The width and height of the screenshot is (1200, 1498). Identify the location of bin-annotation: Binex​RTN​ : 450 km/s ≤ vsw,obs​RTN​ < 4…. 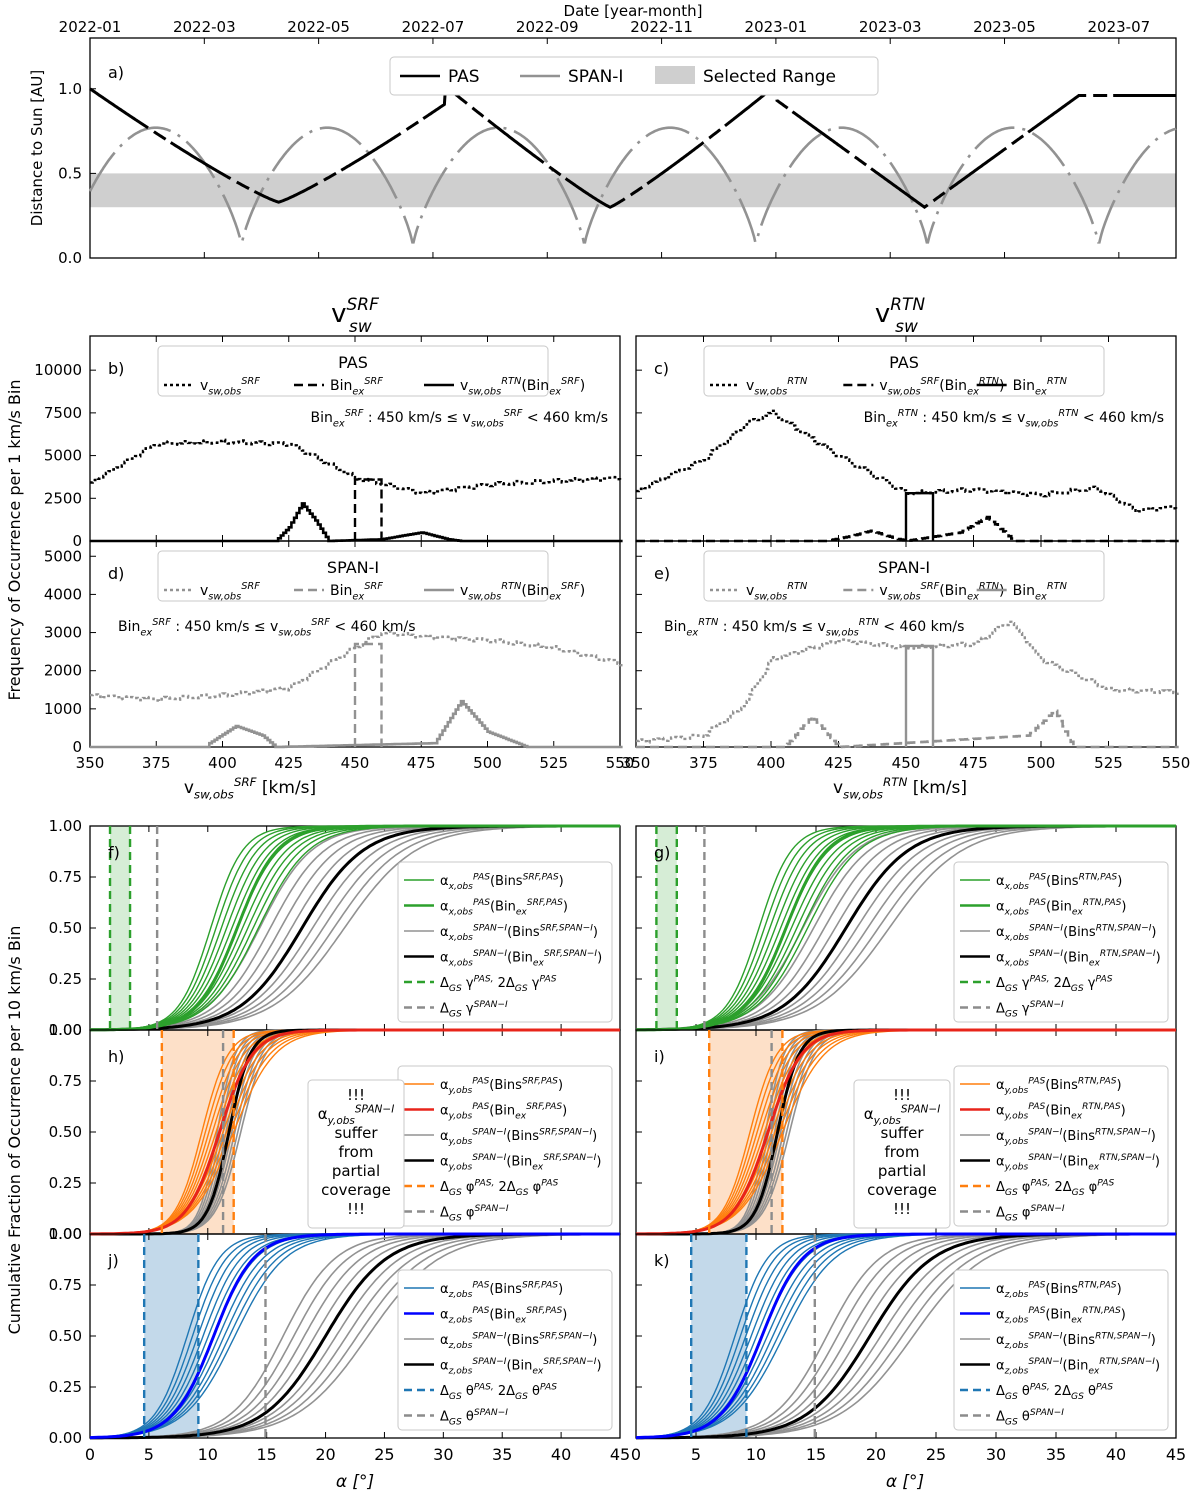
(814, 627).